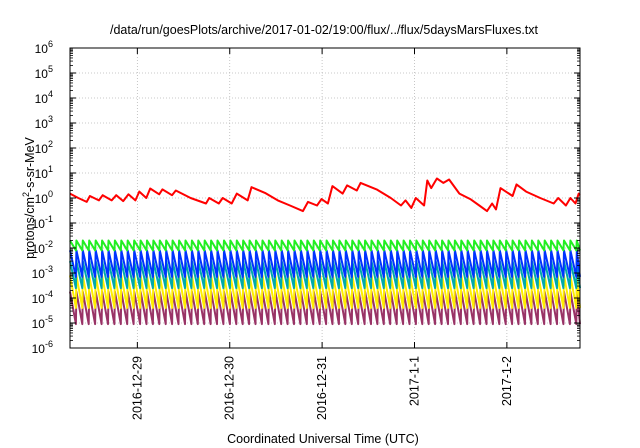 Image resolution: width=640 pixels, height=448 pixels. Describe the element at coordinates (322, 388) in the screenshot. I see `x-tick-label: 2016-12-31` at that location.